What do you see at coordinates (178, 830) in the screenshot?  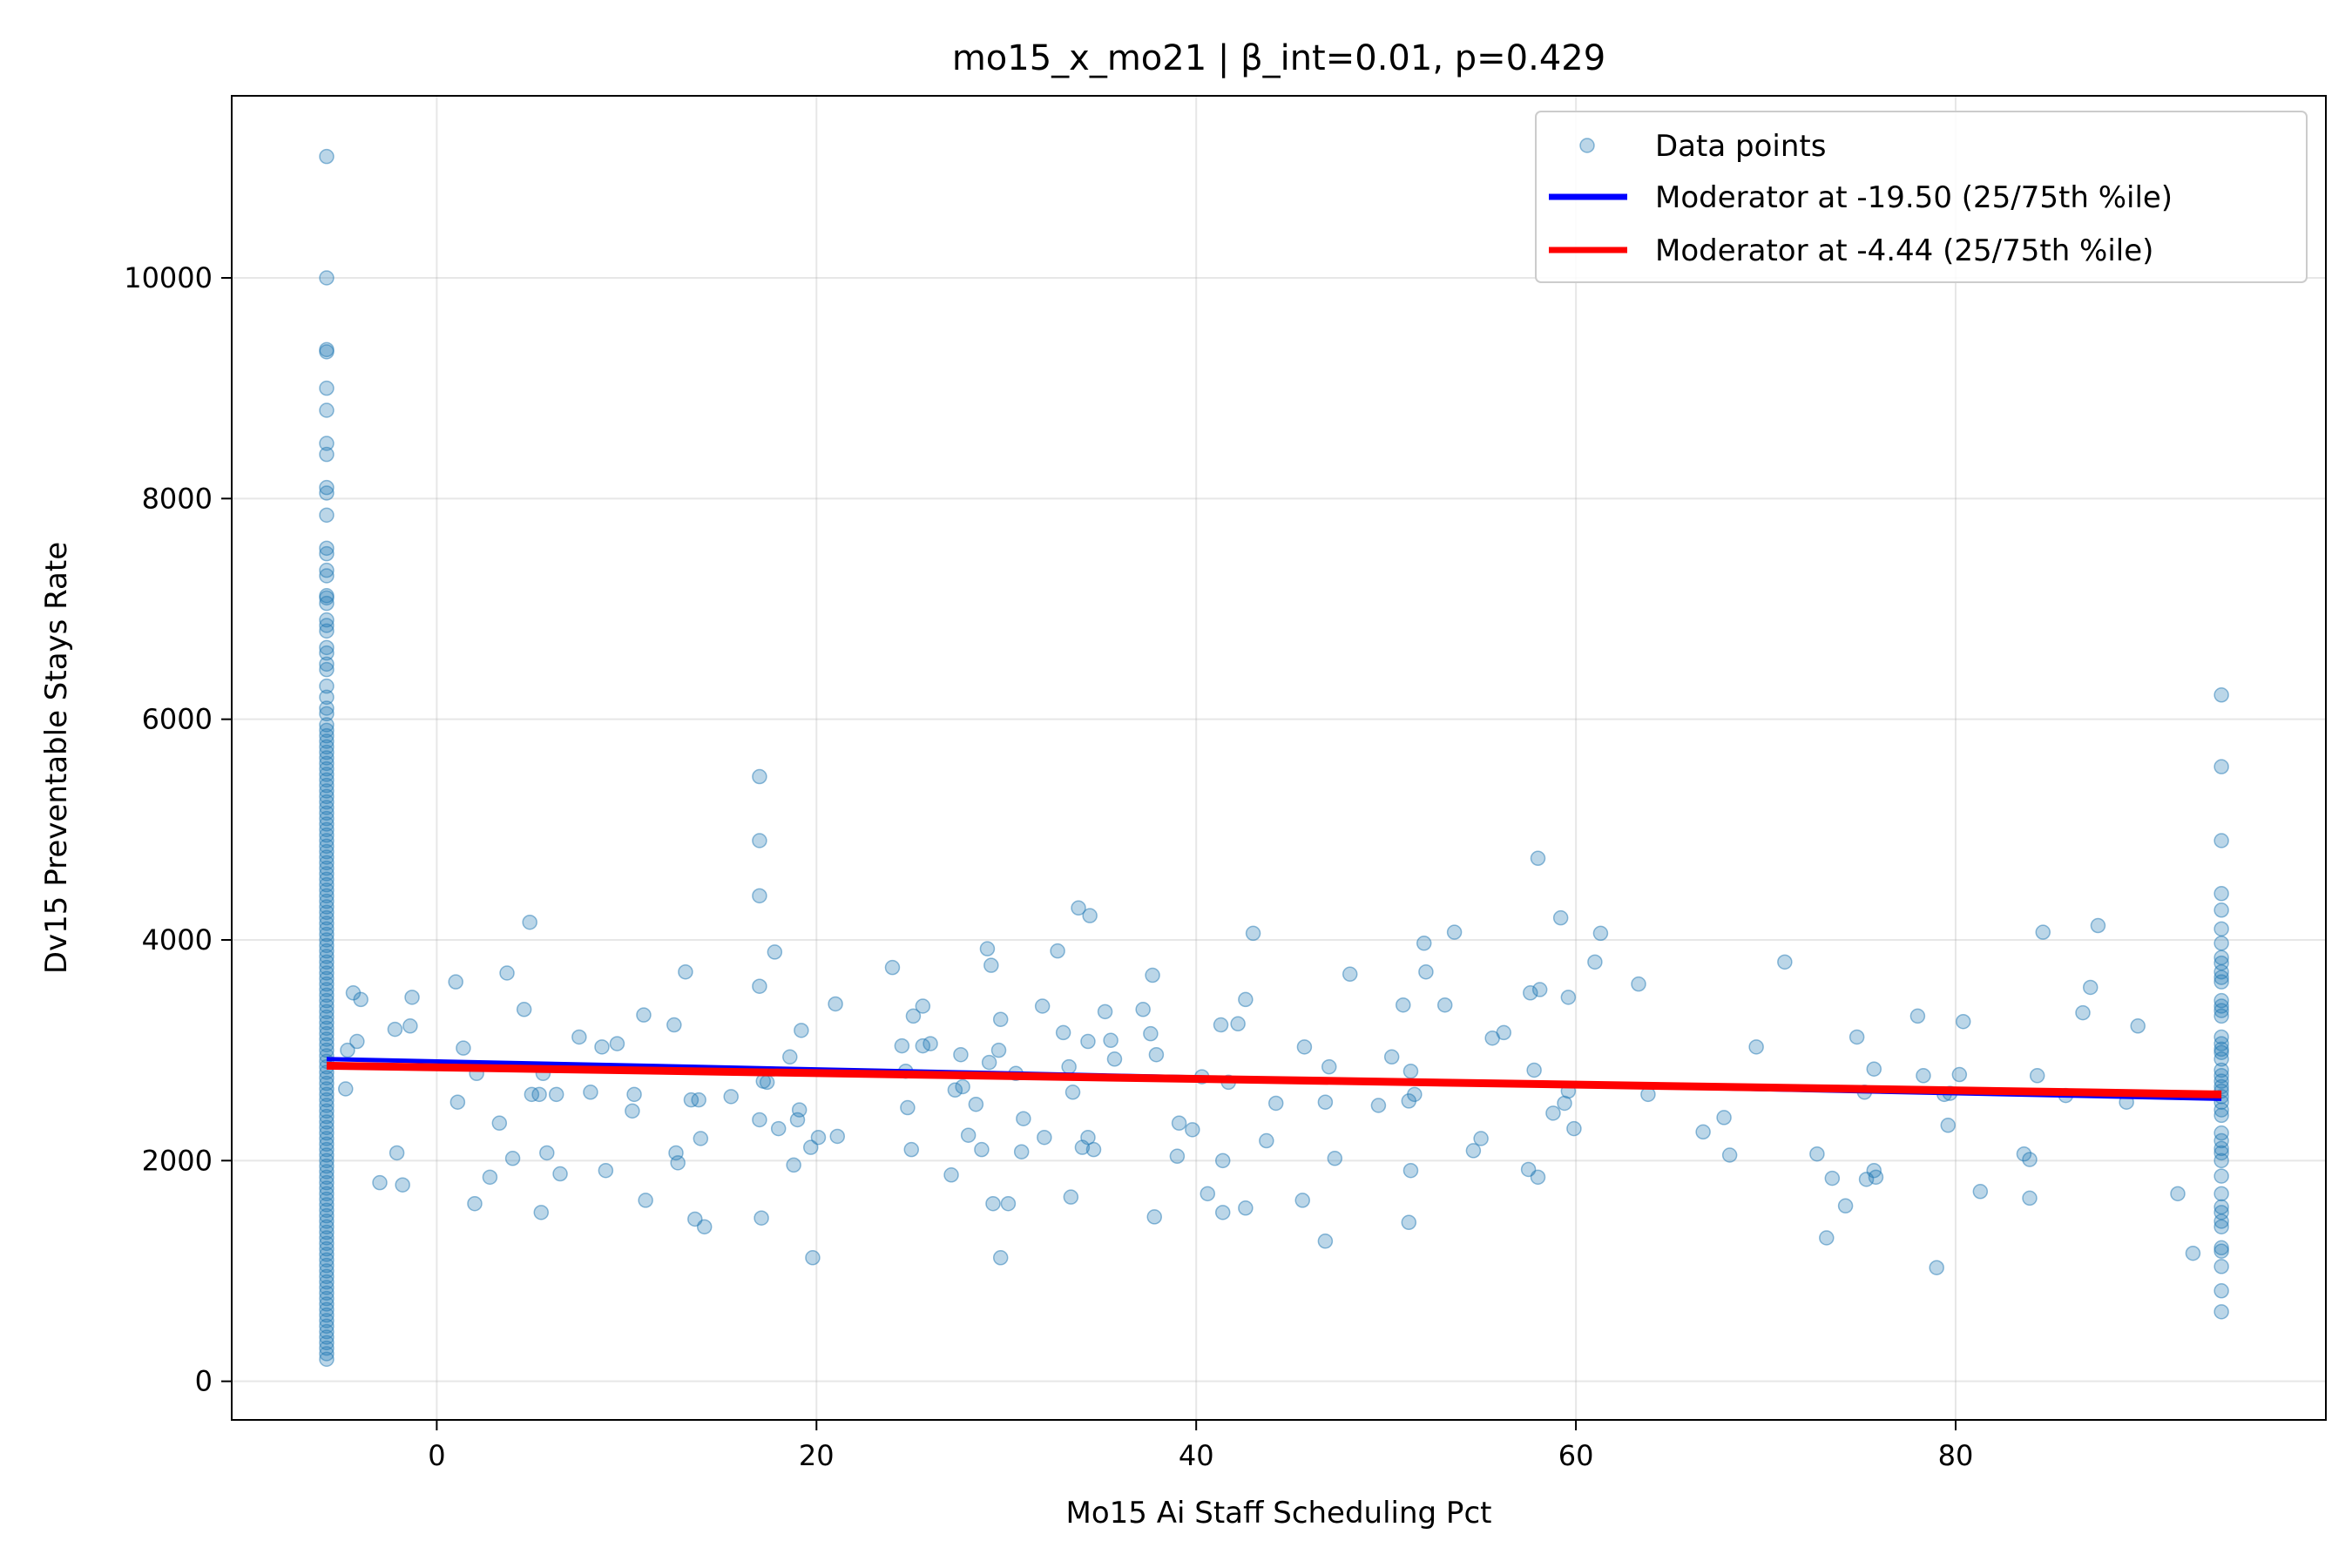 I see `y-axis-ticks: 0 2000 4000 6000 8000 10000` at bounding box center [178, 830].